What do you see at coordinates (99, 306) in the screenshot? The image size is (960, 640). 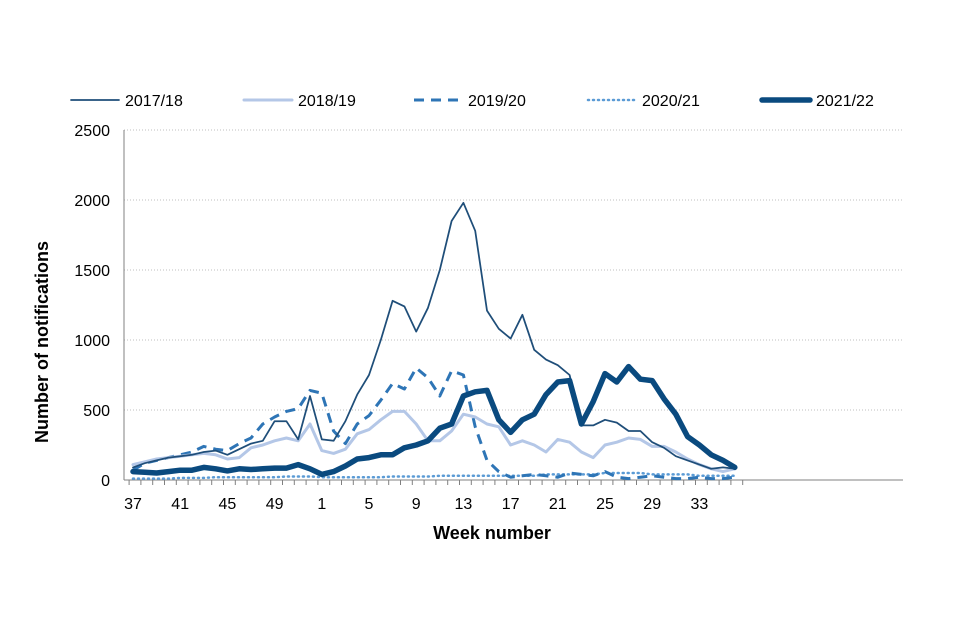 I see `y-axis: 0 500 1000 1500 2000 2500` at bounding box center [99, 306].